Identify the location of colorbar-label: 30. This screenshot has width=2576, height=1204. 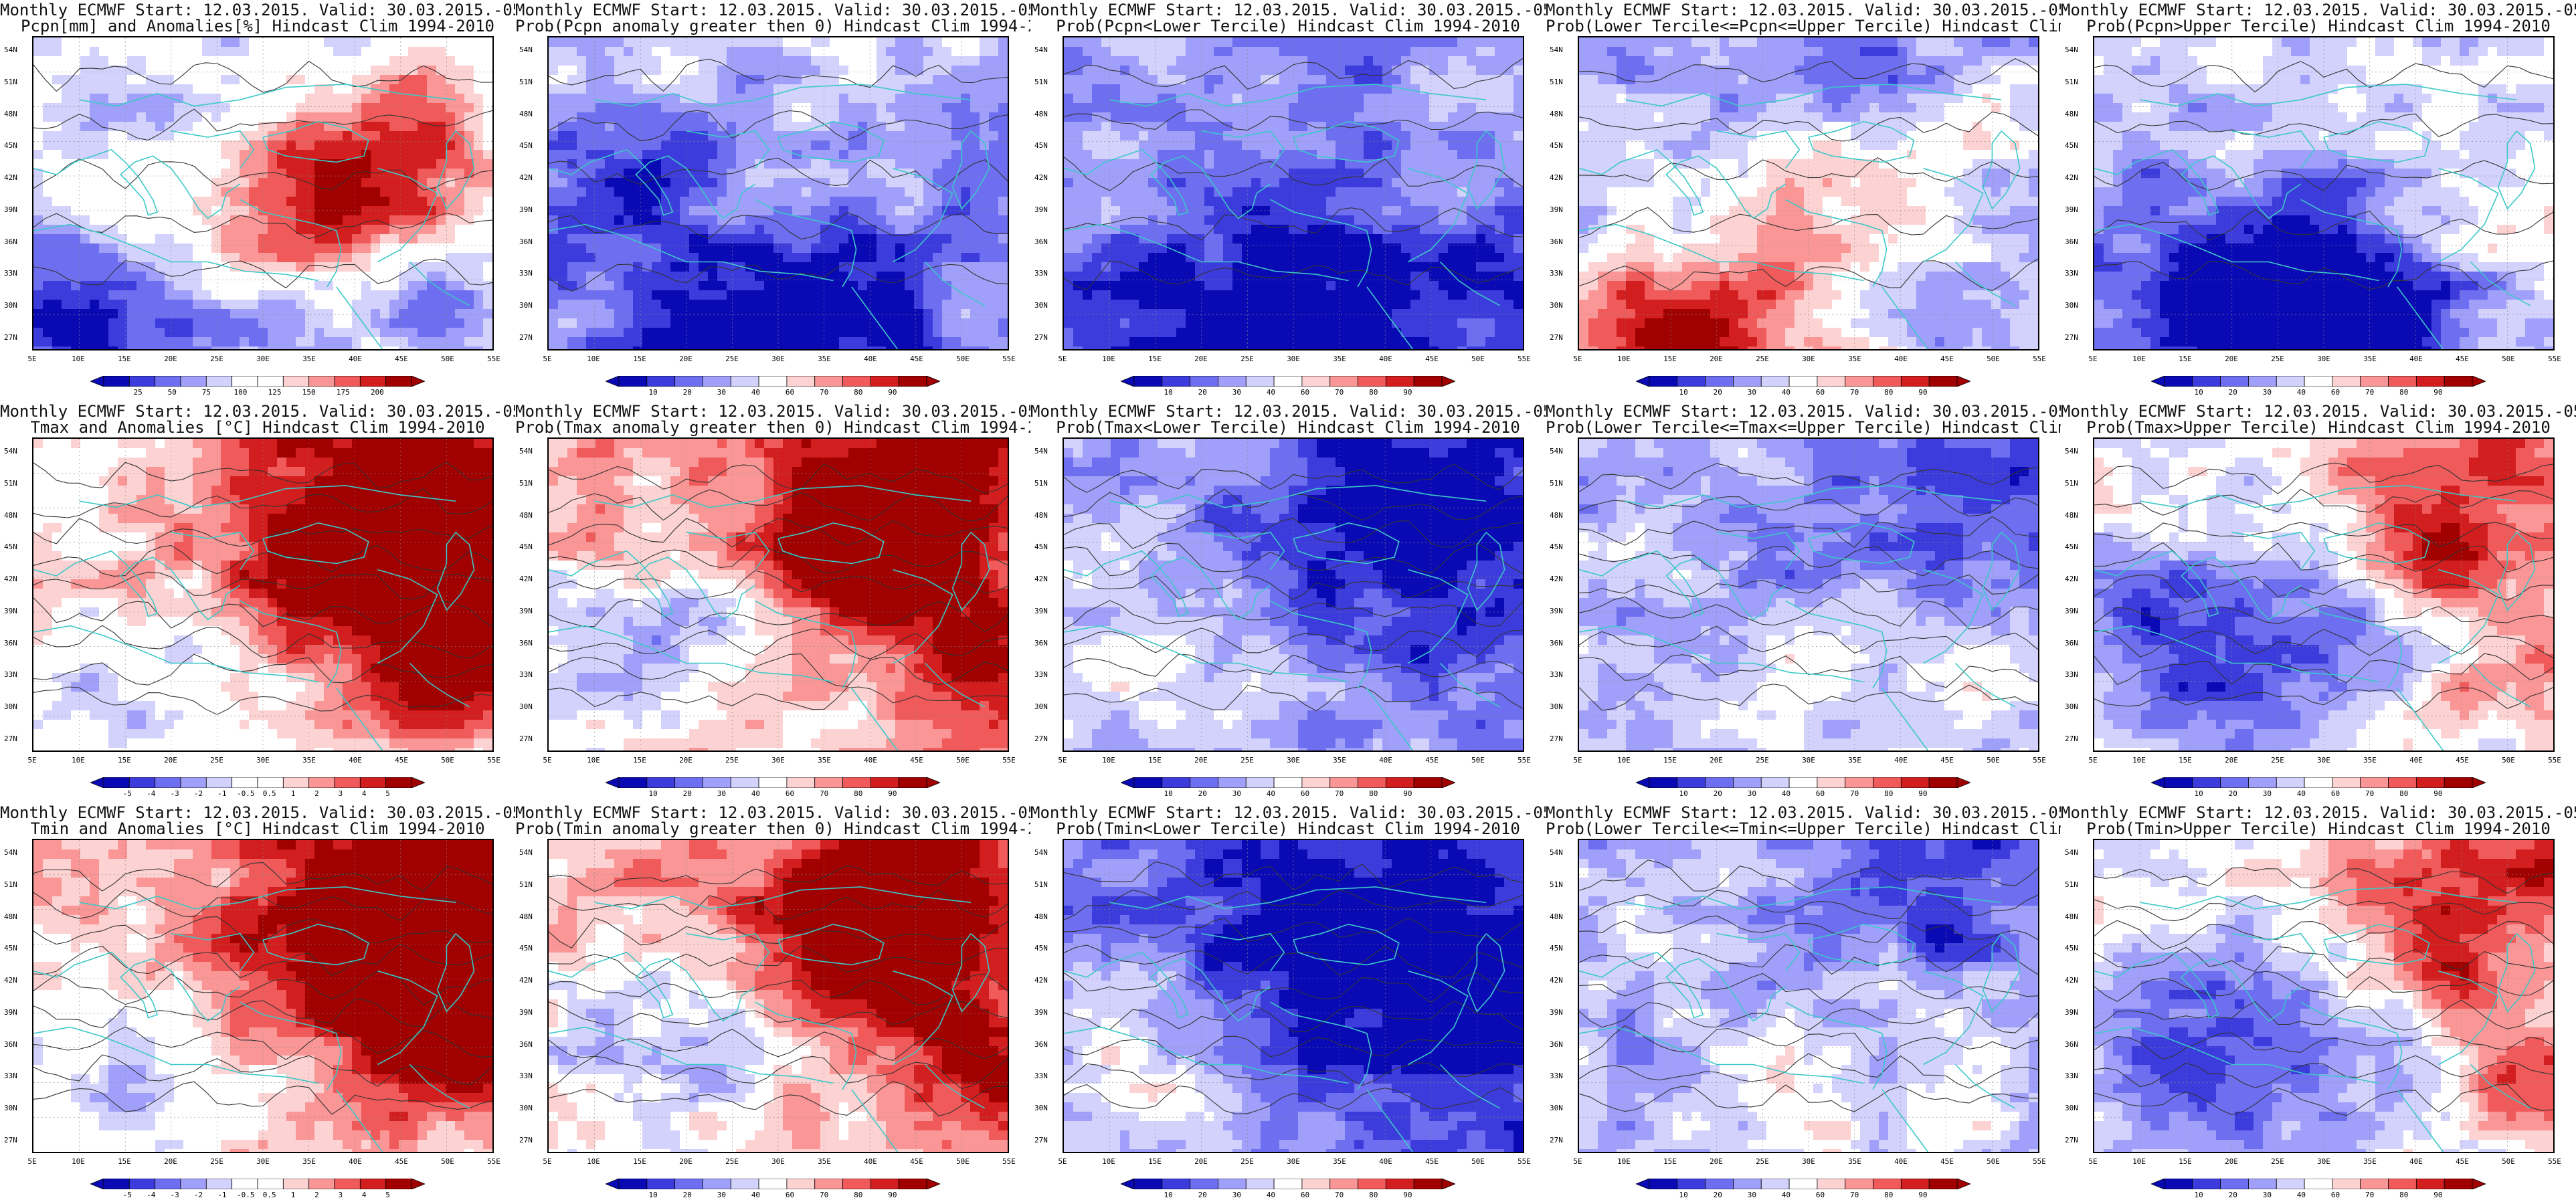
(1236, 793).